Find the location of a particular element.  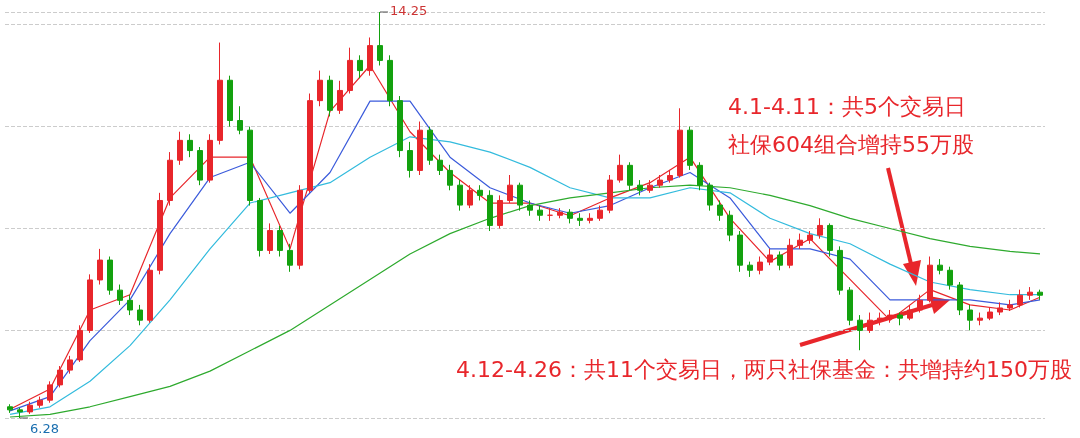

annotation: 4.1-4.11：共5个交易日 is located at coordinates (847, 106).